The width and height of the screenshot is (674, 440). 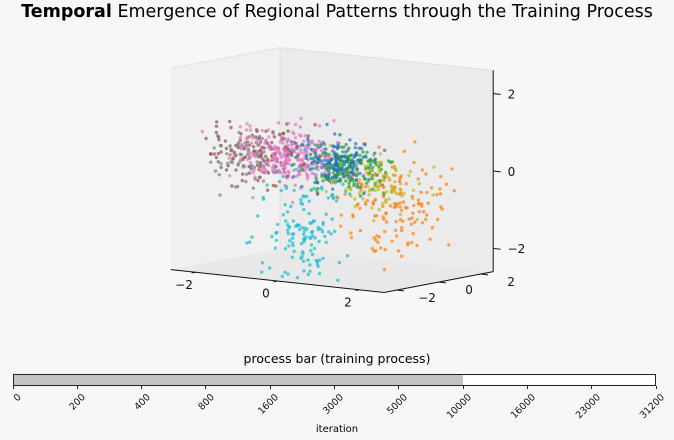 I want to click on y-tick-label: 2, so click(x=511, y=282).